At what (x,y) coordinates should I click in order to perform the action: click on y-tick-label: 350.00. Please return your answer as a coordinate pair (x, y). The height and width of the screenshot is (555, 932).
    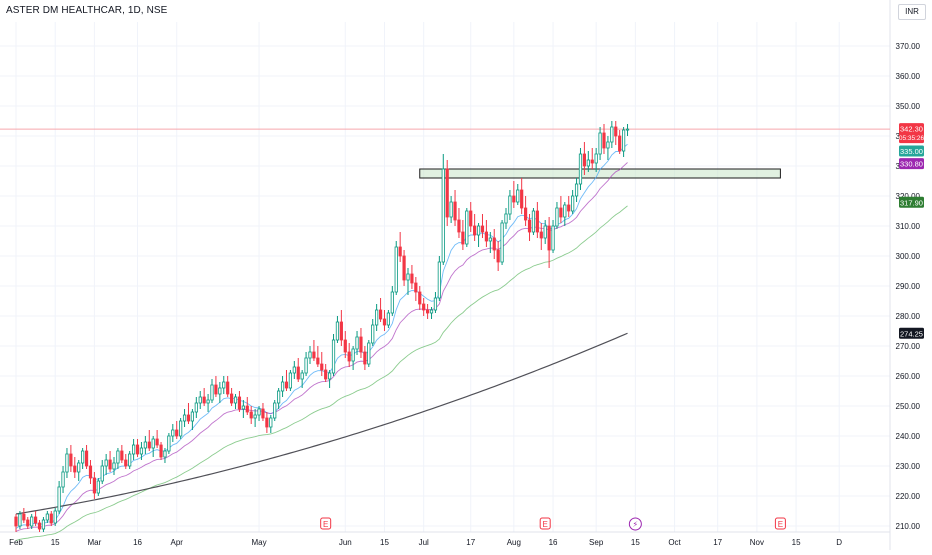
    Looking at the image, I should click on (908, 106).